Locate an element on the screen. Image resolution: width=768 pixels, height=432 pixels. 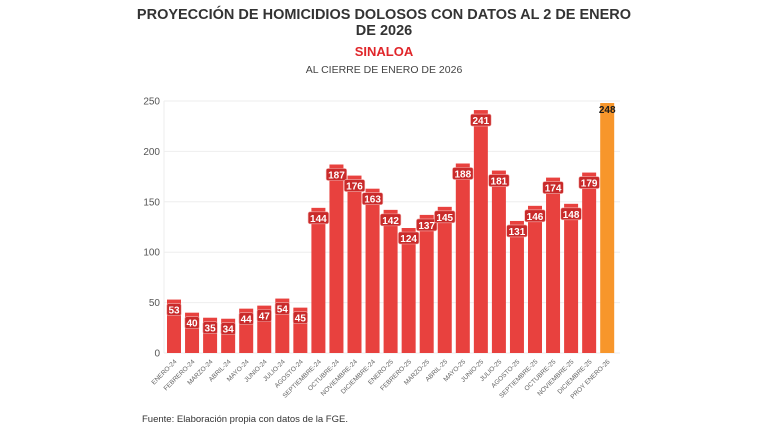
data-label: 45 is located at coordinates (301, 319).